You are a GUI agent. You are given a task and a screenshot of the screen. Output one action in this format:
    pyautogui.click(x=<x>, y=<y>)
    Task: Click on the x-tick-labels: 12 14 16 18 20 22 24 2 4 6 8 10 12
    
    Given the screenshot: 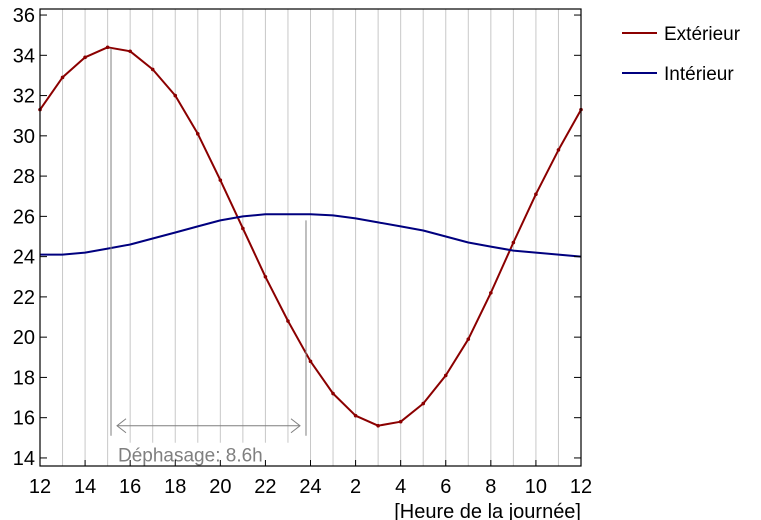 What is the action you would take?
    pyautogui.click(x=310, y=487)
    